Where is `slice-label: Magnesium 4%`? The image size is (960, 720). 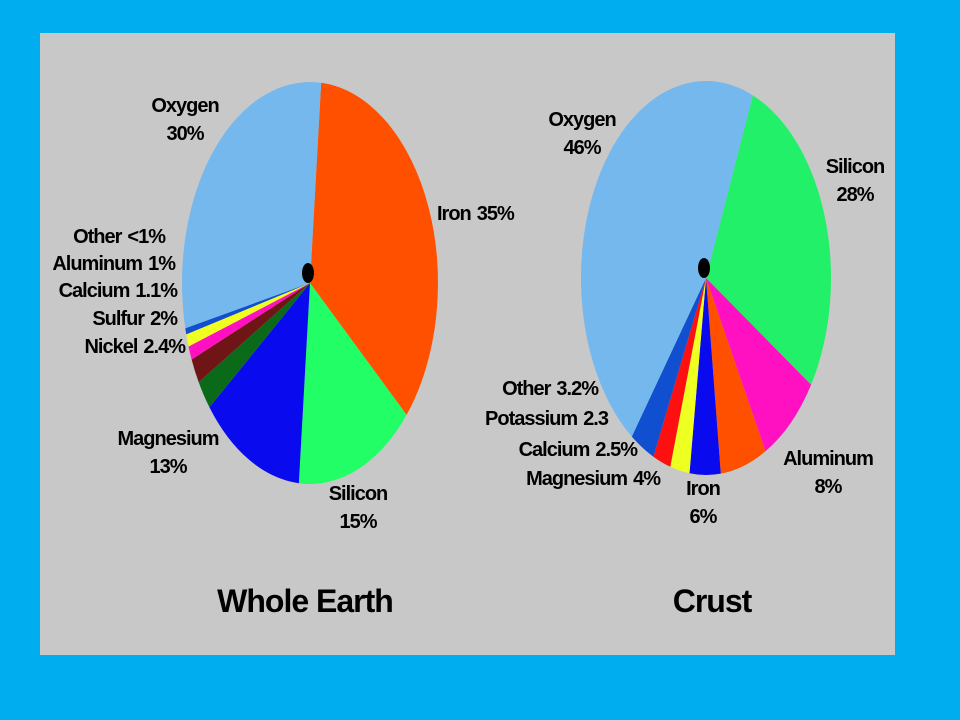 slice-label: Magnesium 4% is located at coordinates (593, 479).